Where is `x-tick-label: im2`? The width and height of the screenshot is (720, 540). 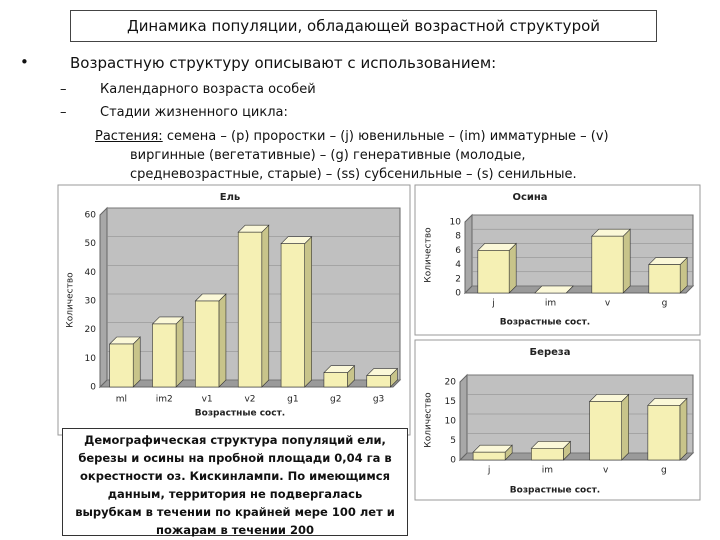 x-tick-label: im2 is located at coordinates (164, 400).